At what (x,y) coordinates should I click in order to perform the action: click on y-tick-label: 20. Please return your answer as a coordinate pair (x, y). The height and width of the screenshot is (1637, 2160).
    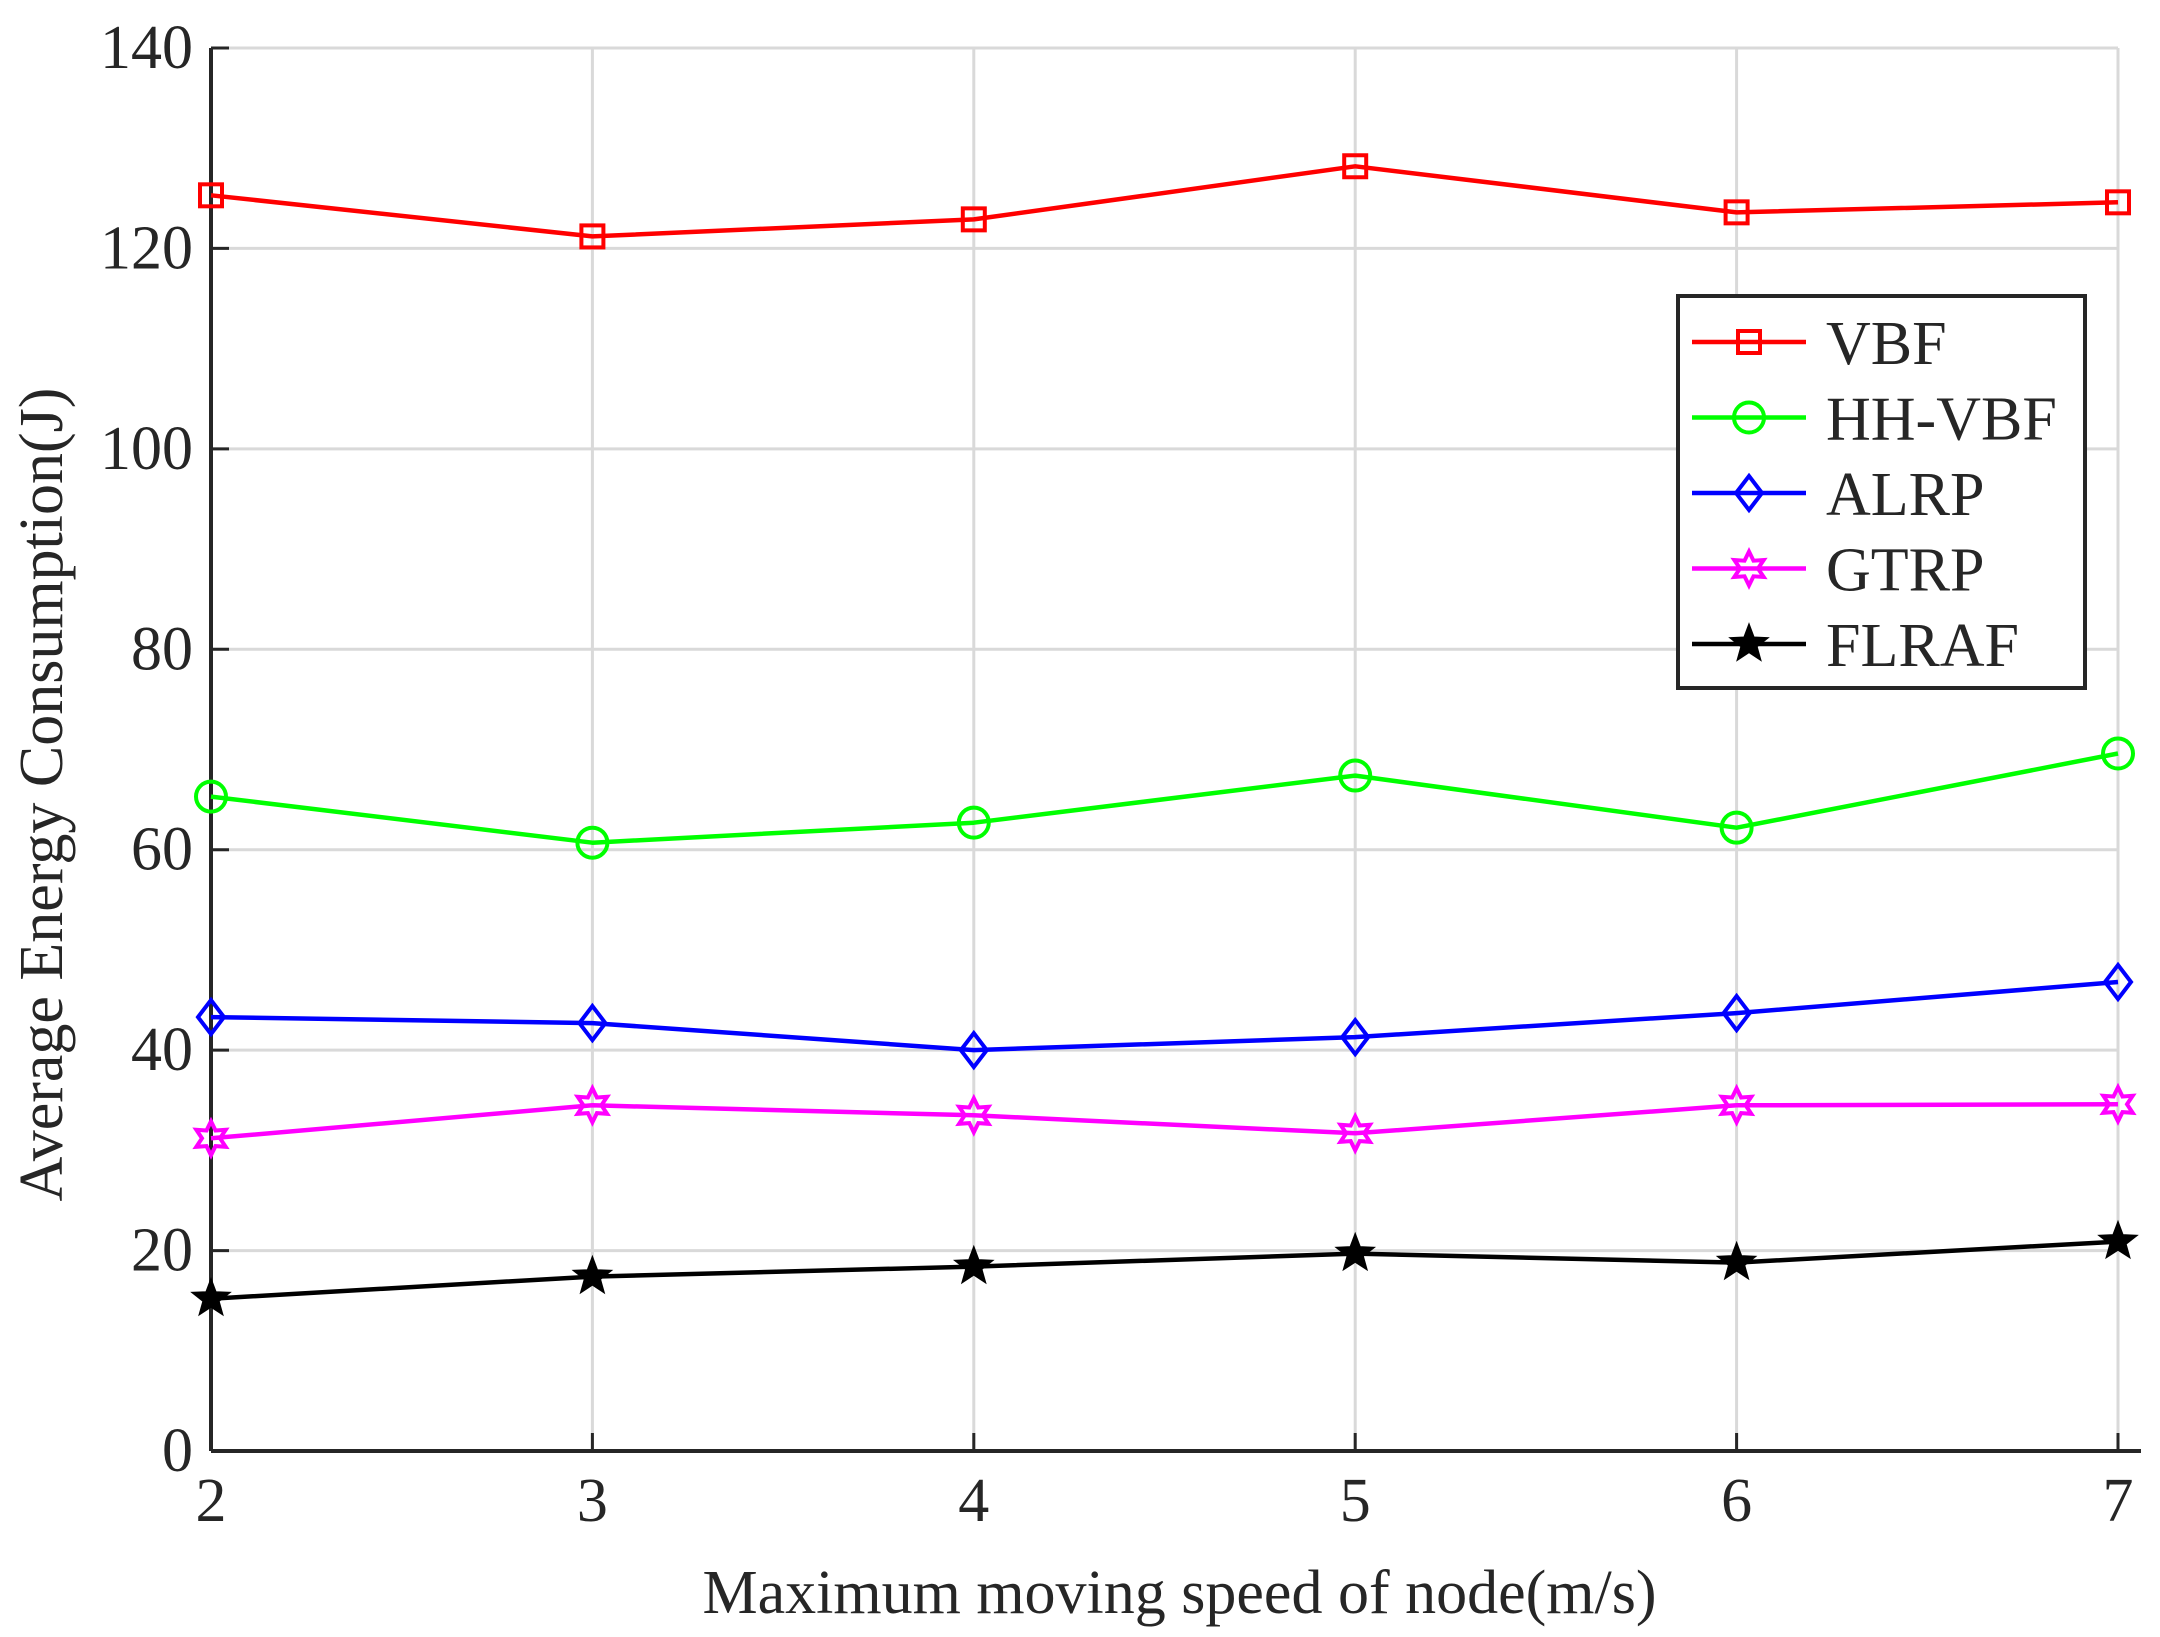
    Looking at the image, I should click on (162, 1251).